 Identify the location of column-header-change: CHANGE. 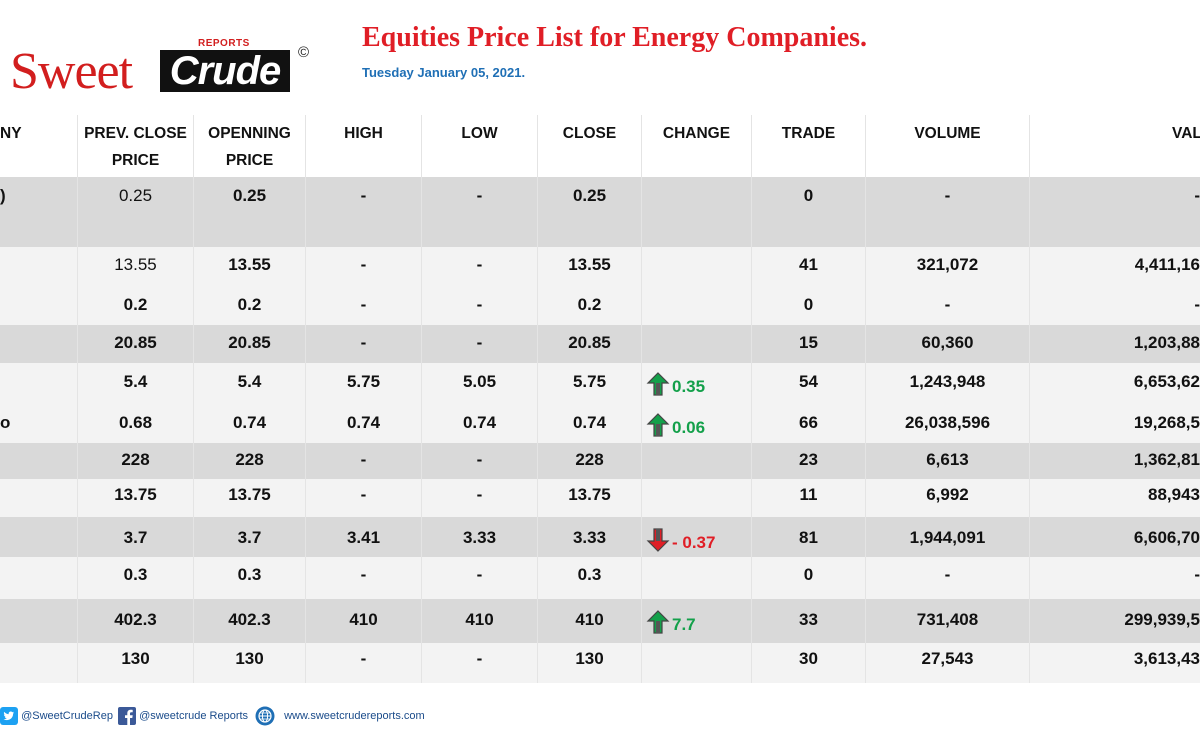
(697, 146).